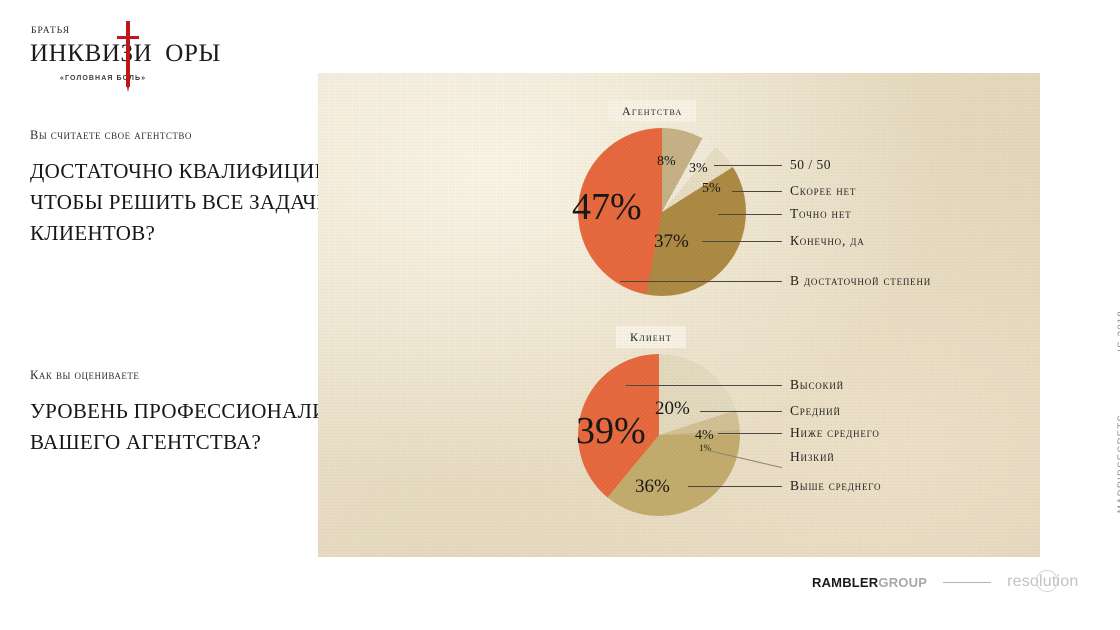 The image size is (1120, 630). I want to click on category-label-vysokiy: Высокий, so click(817, 384).